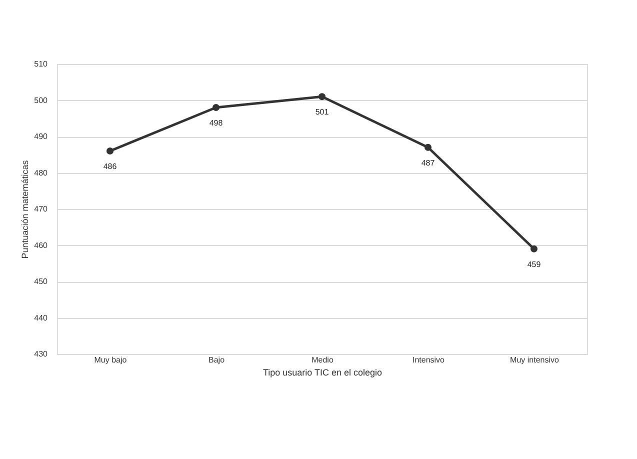 The height and width of the screenshot is (459, 637). What do you see at coordinates (41, 354) in the screenshot?
I see `y-tick-label: 430` at bounding box center [41, 354].